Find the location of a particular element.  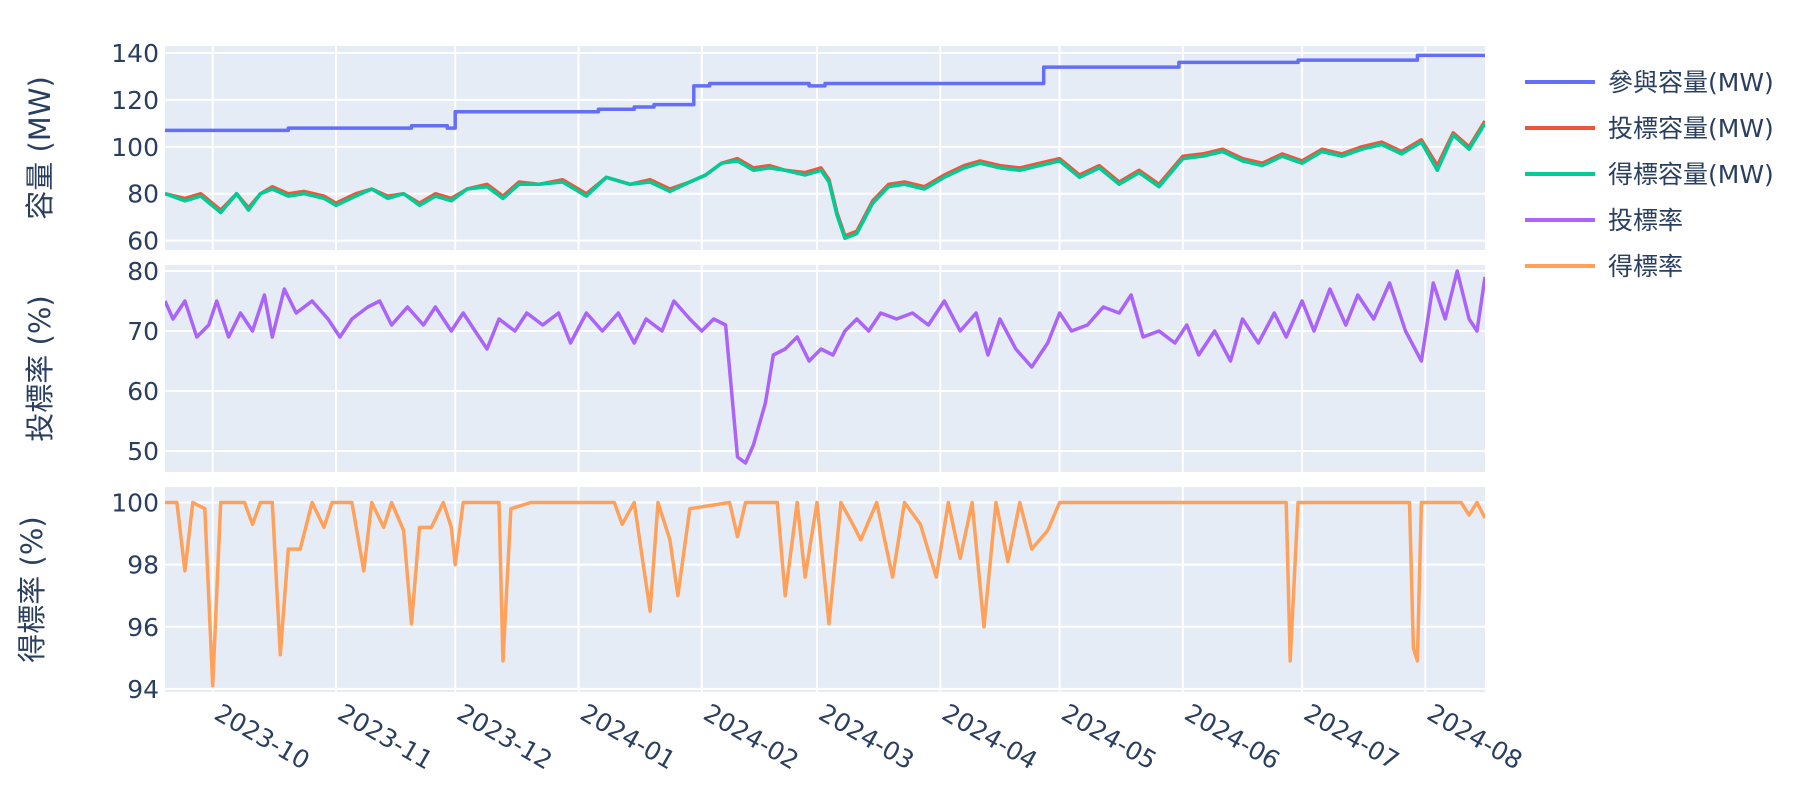

legend-label: 得標率 is located at coordinates (1645, 266).